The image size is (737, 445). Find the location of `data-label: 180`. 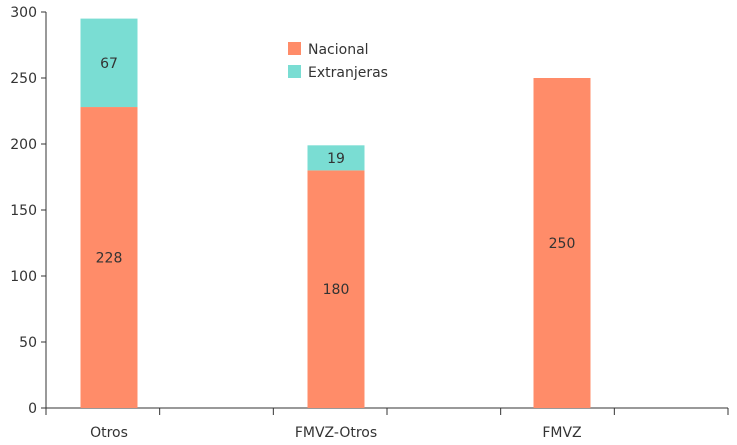

data-label: 180 is located at coordinates (336, 290).